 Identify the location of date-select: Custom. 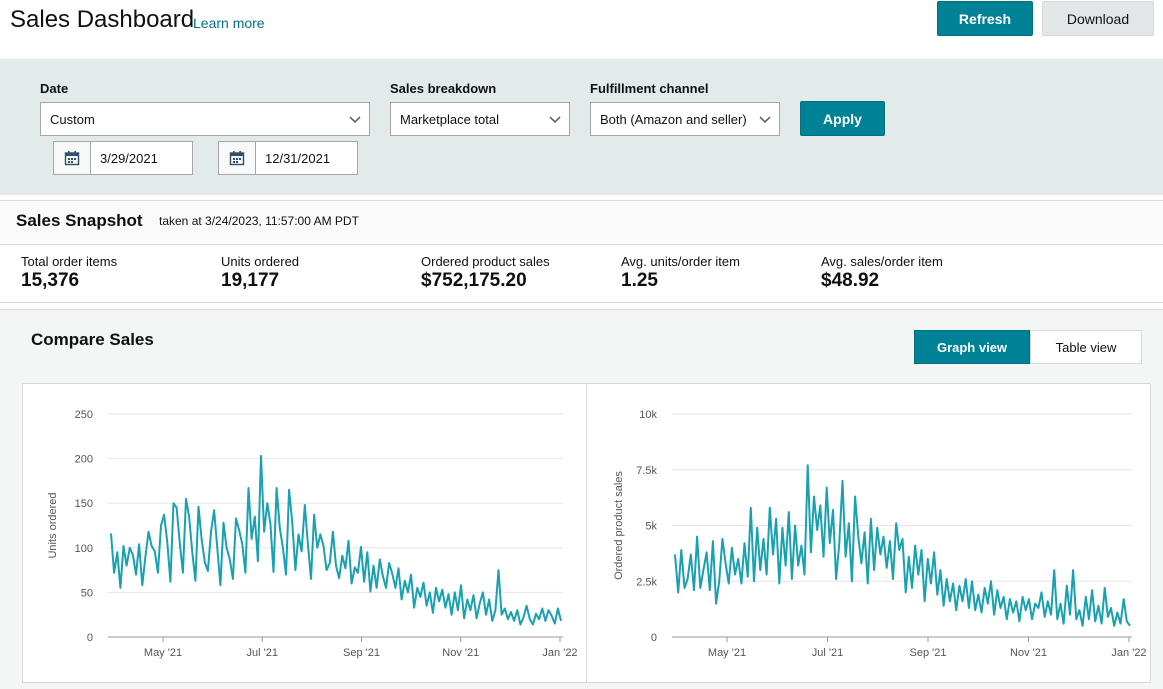
(205, 119).